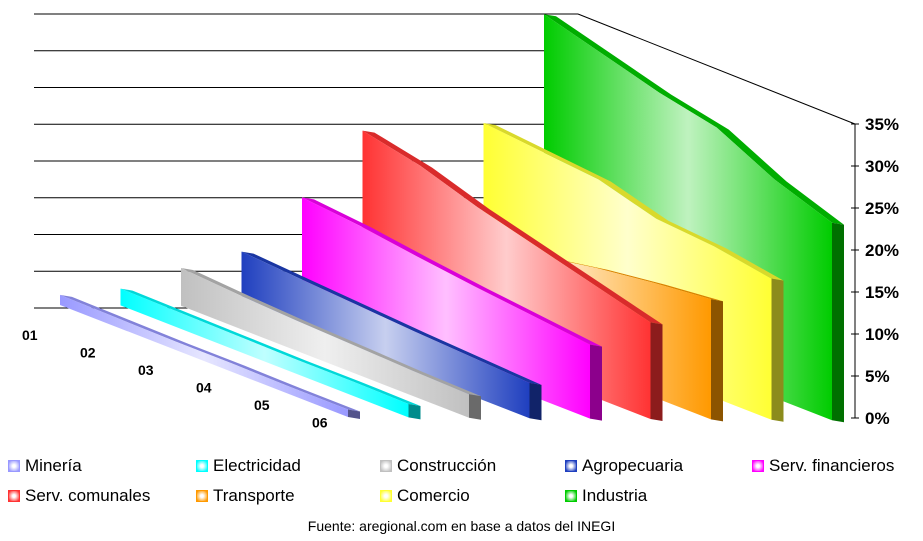 The width and height of the screenshot is (923, 541). I want to click on category-tick-label: 01, so click(30, 335).